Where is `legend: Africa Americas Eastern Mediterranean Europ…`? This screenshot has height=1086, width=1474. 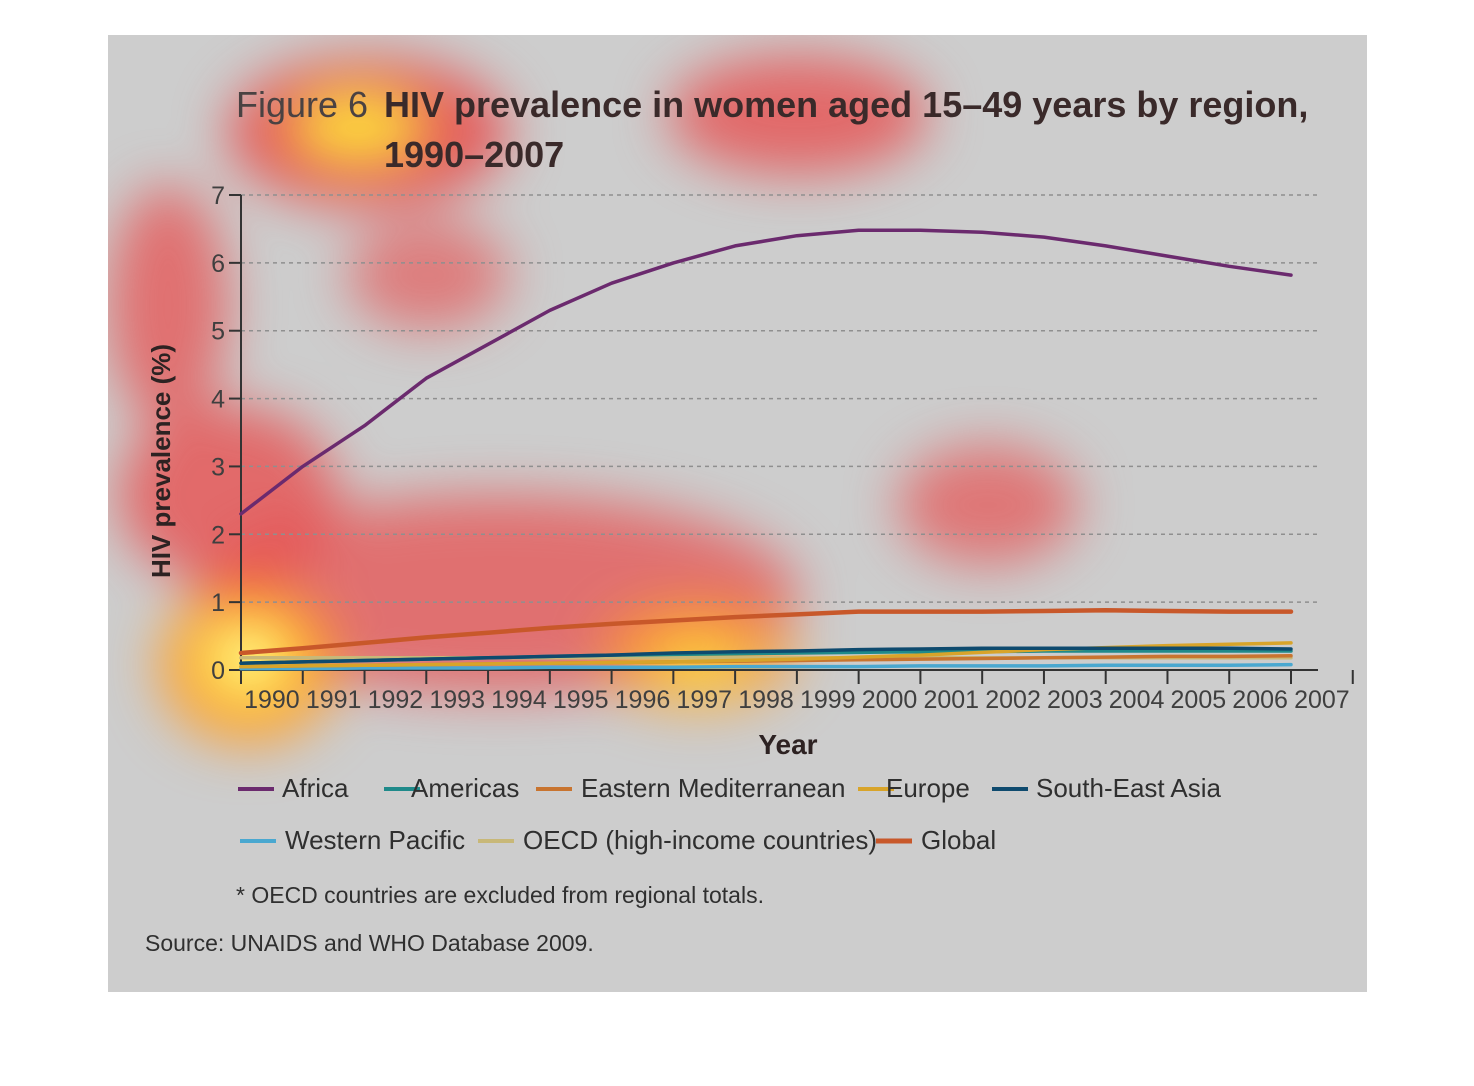 legend: Africa Americas Eastern Mediterranean Europ… is located at coordinates (730, 814).